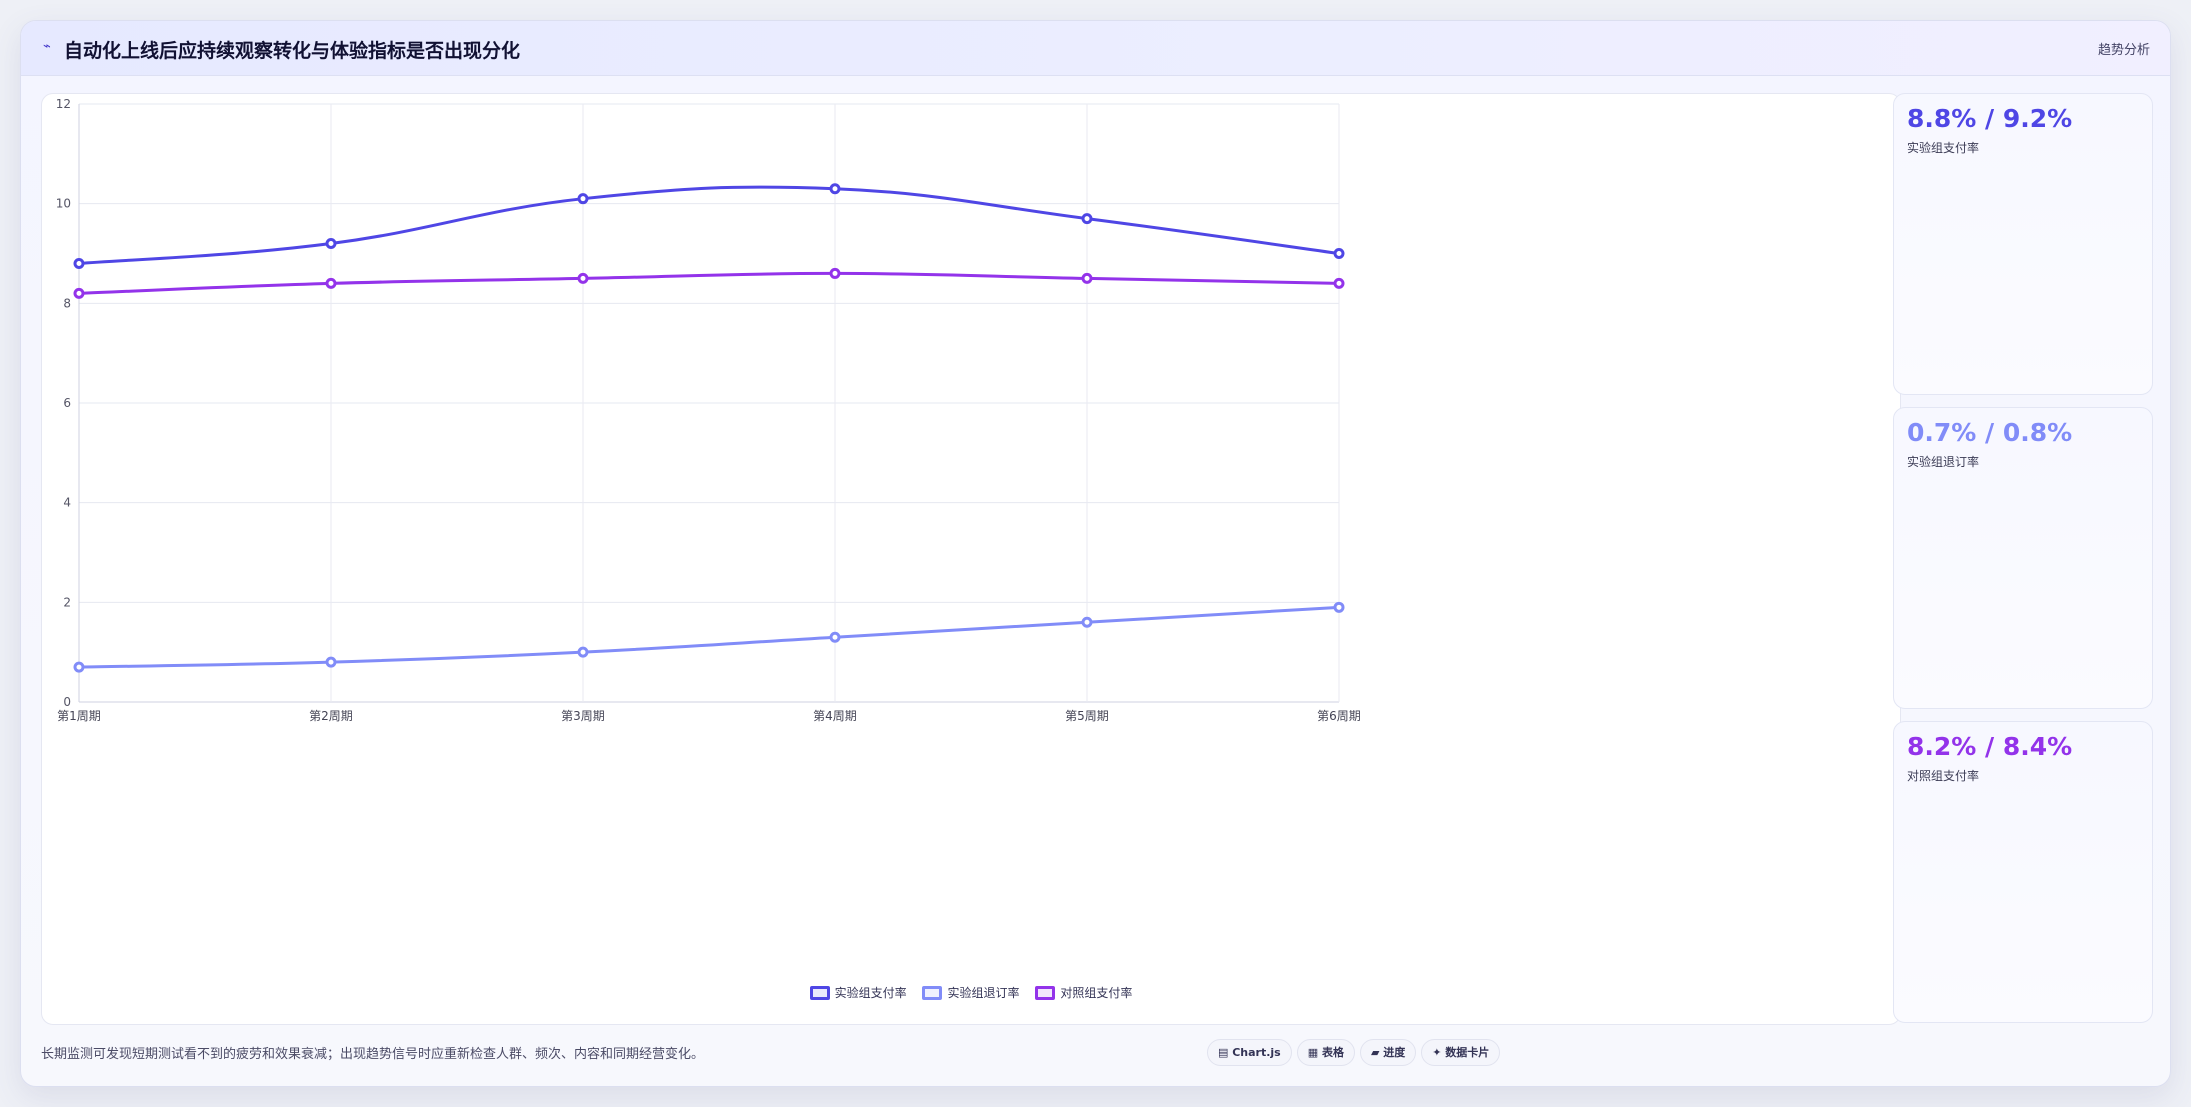  What do you see at coordinates (67, 702) in the screenshot?
I see `y-tick-label: 0` at bounding box center [67, 702].